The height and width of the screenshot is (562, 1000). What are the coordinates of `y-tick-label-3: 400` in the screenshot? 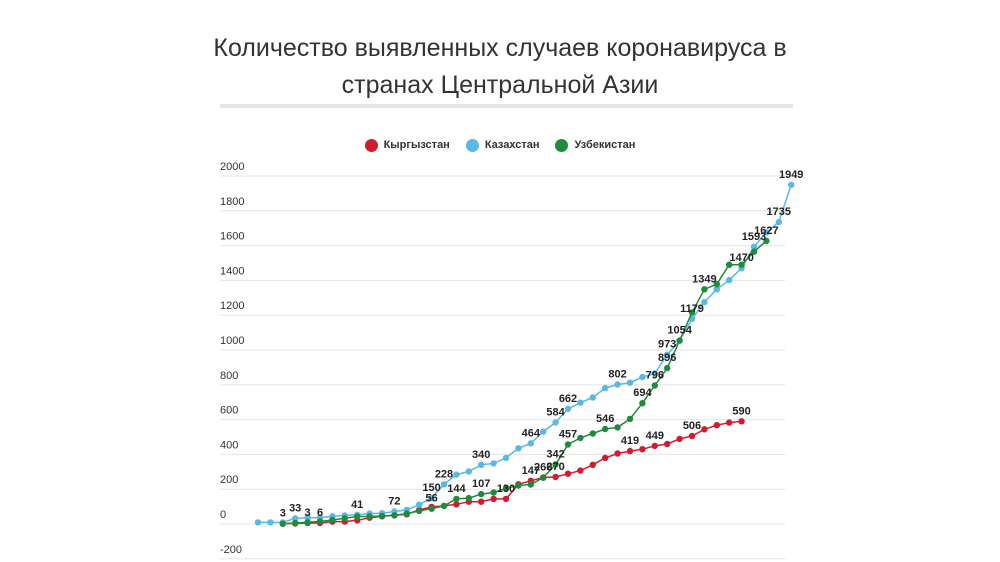 It's located at (229, 445).